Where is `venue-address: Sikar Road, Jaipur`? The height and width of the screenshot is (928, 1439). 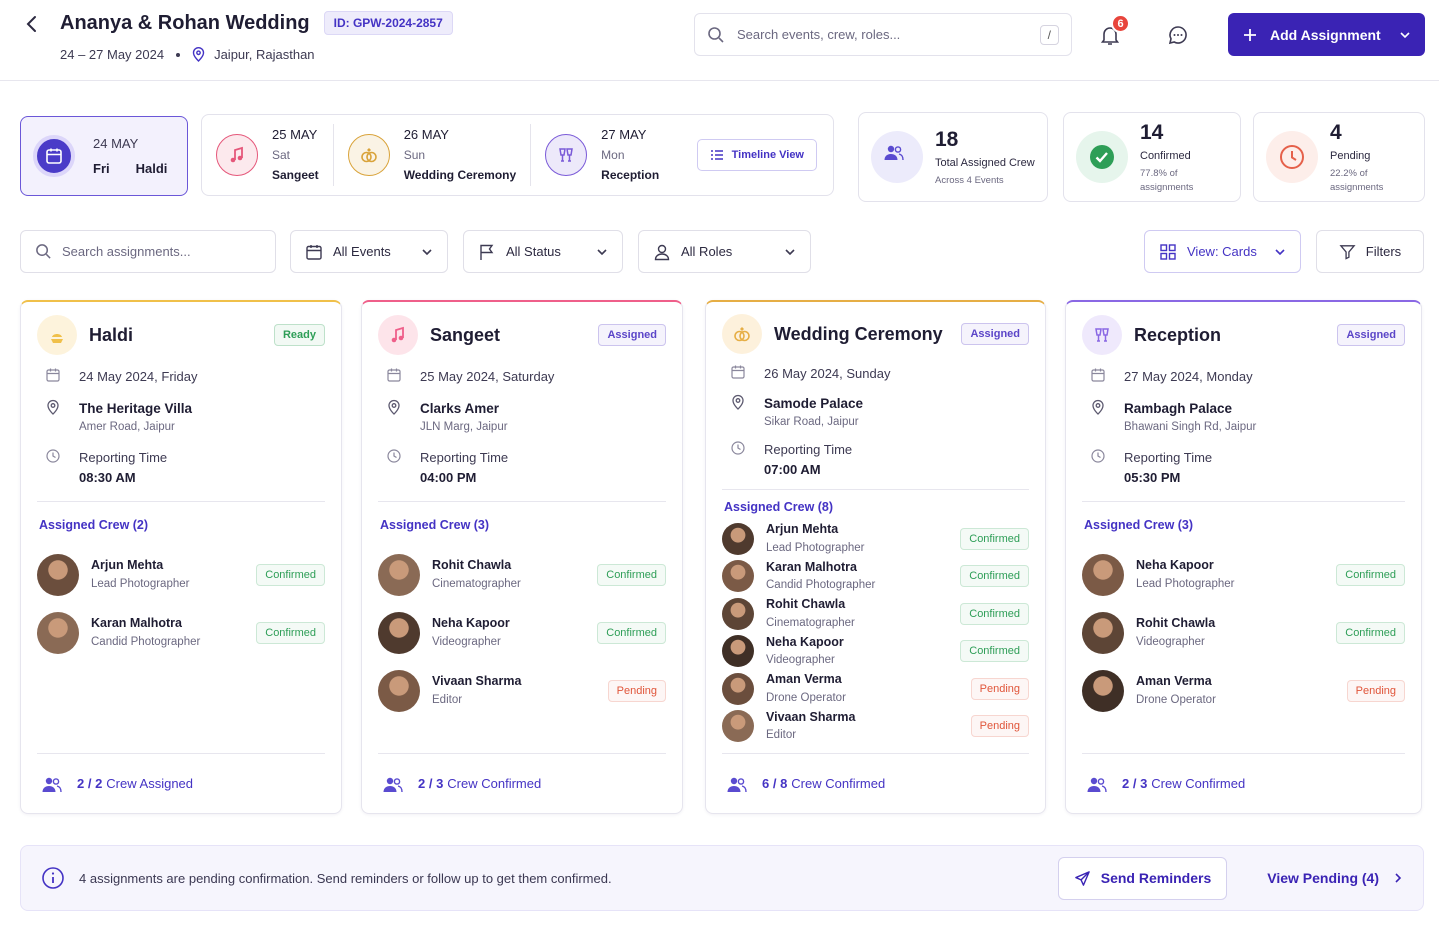
venue-address: Sikar Road, Jaipur is located at coordinates (811, 421).